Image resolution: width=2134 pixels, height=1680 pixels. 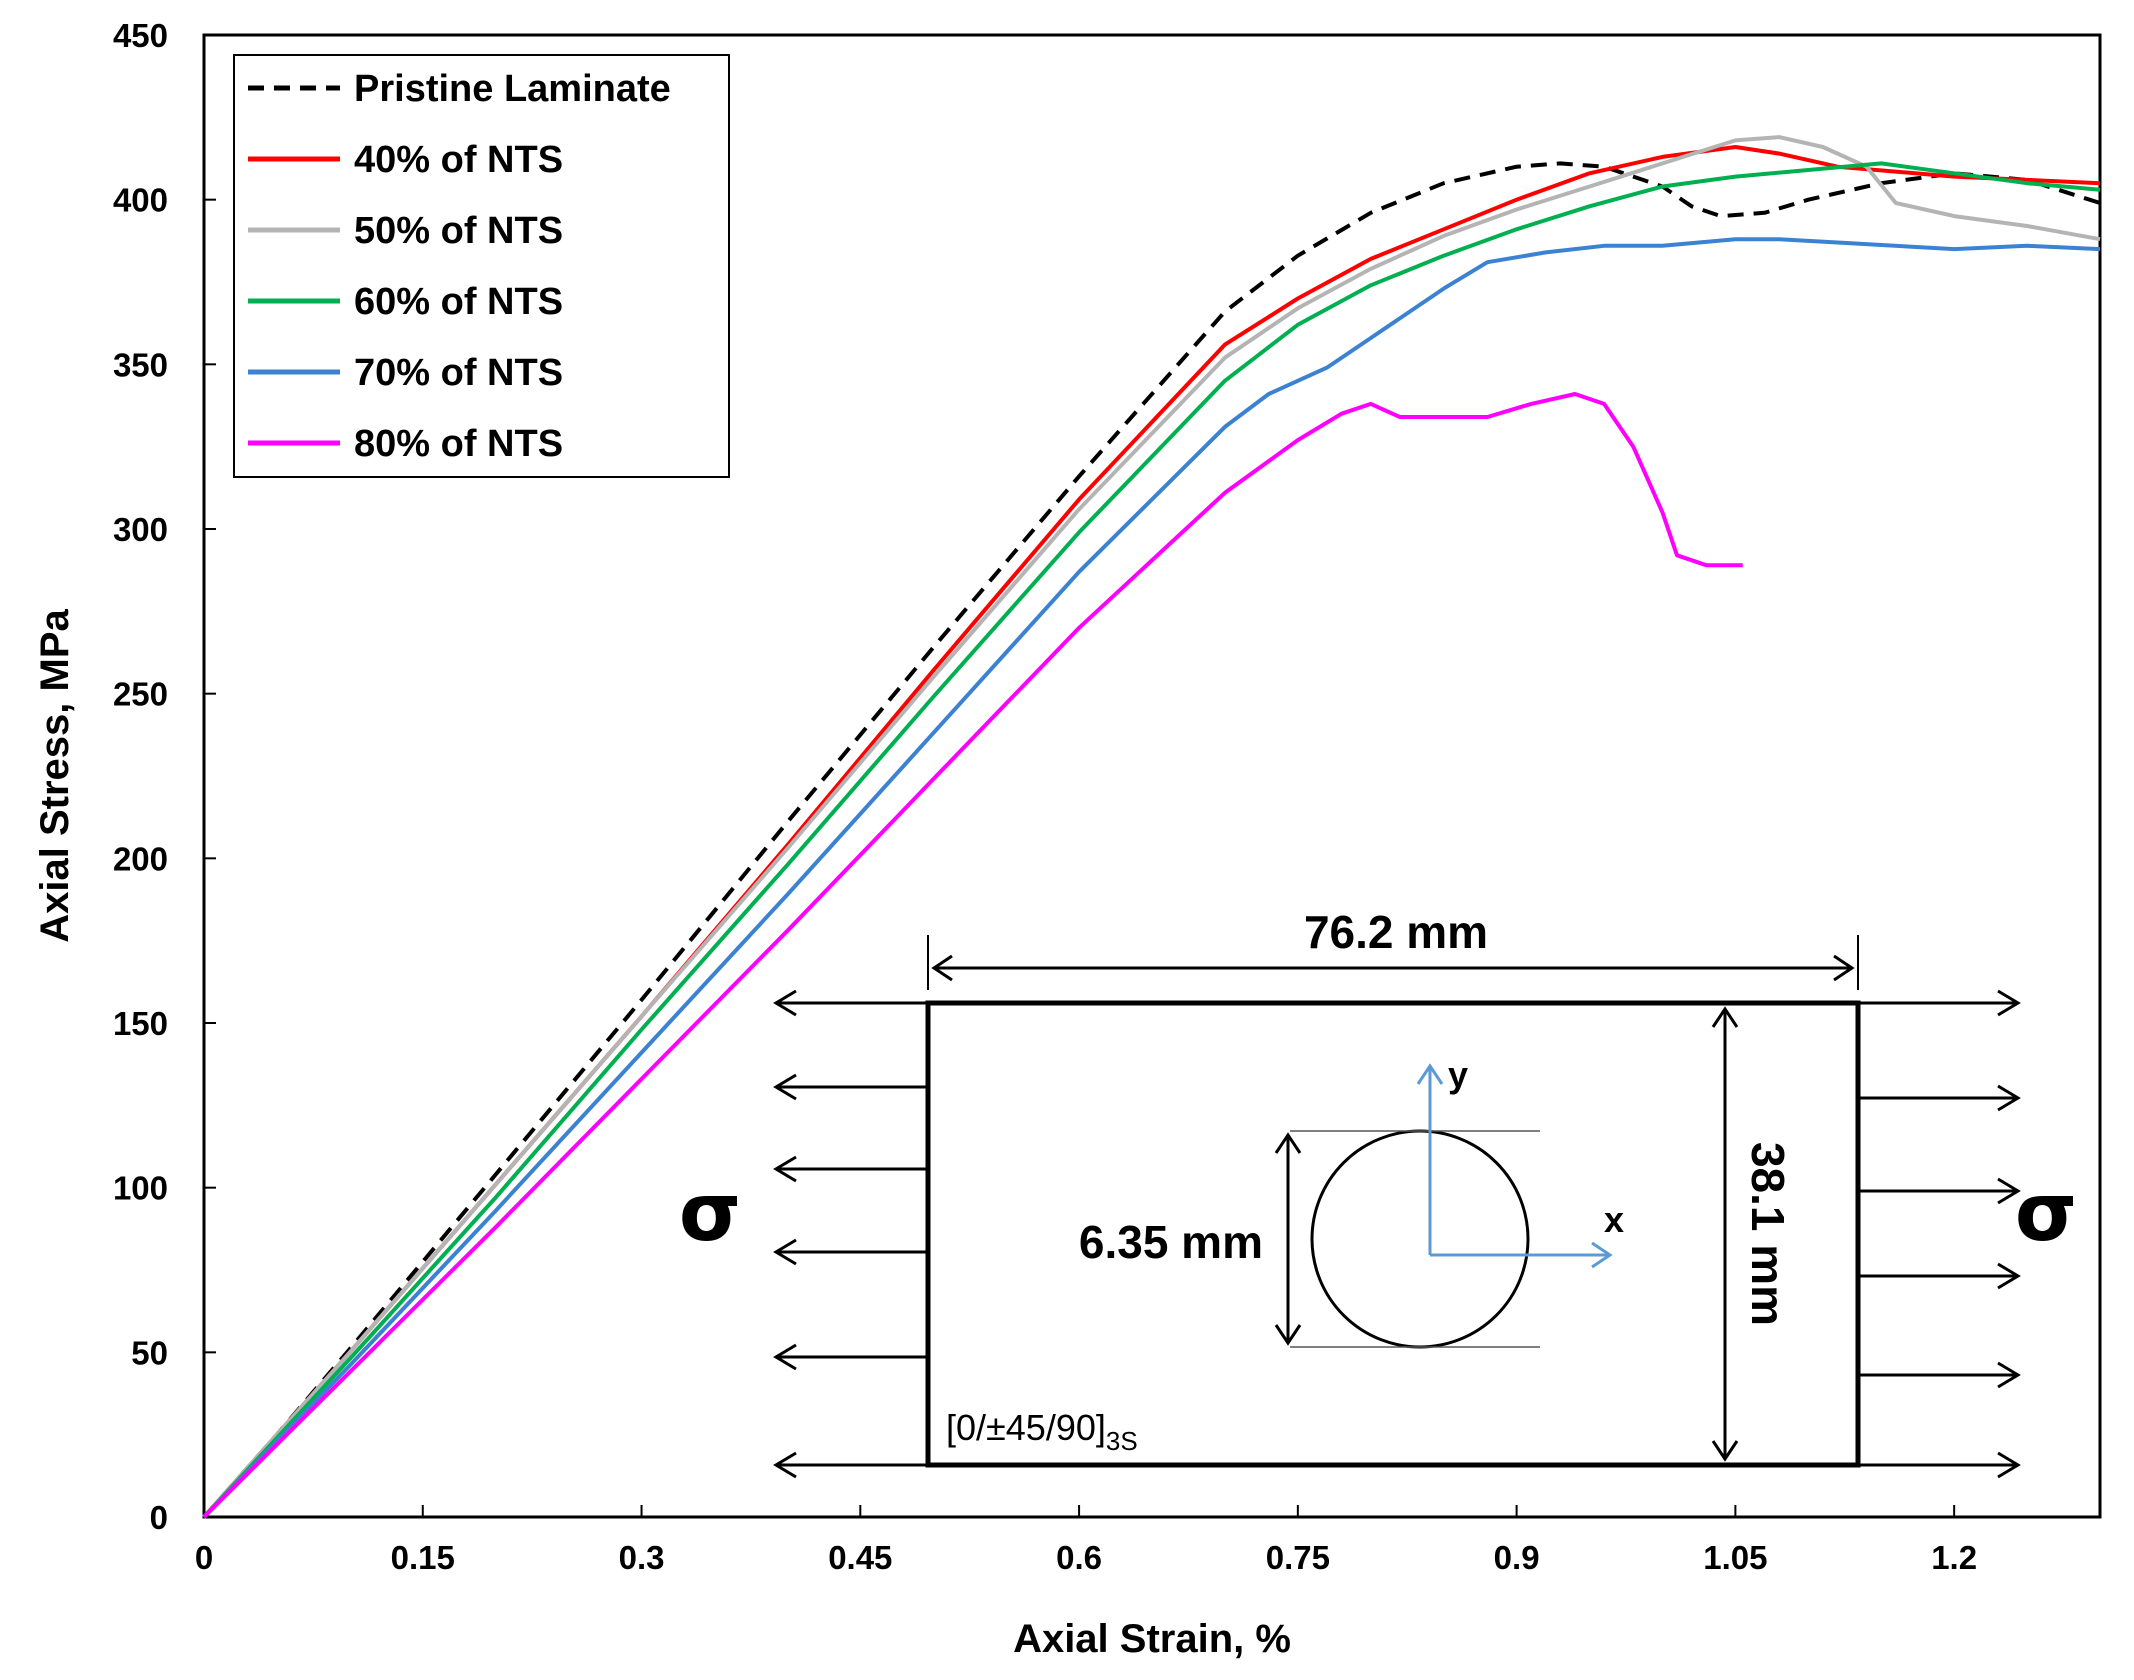 I want to click on stress-symbol-right: σ, so click(x=2046, y=1212).